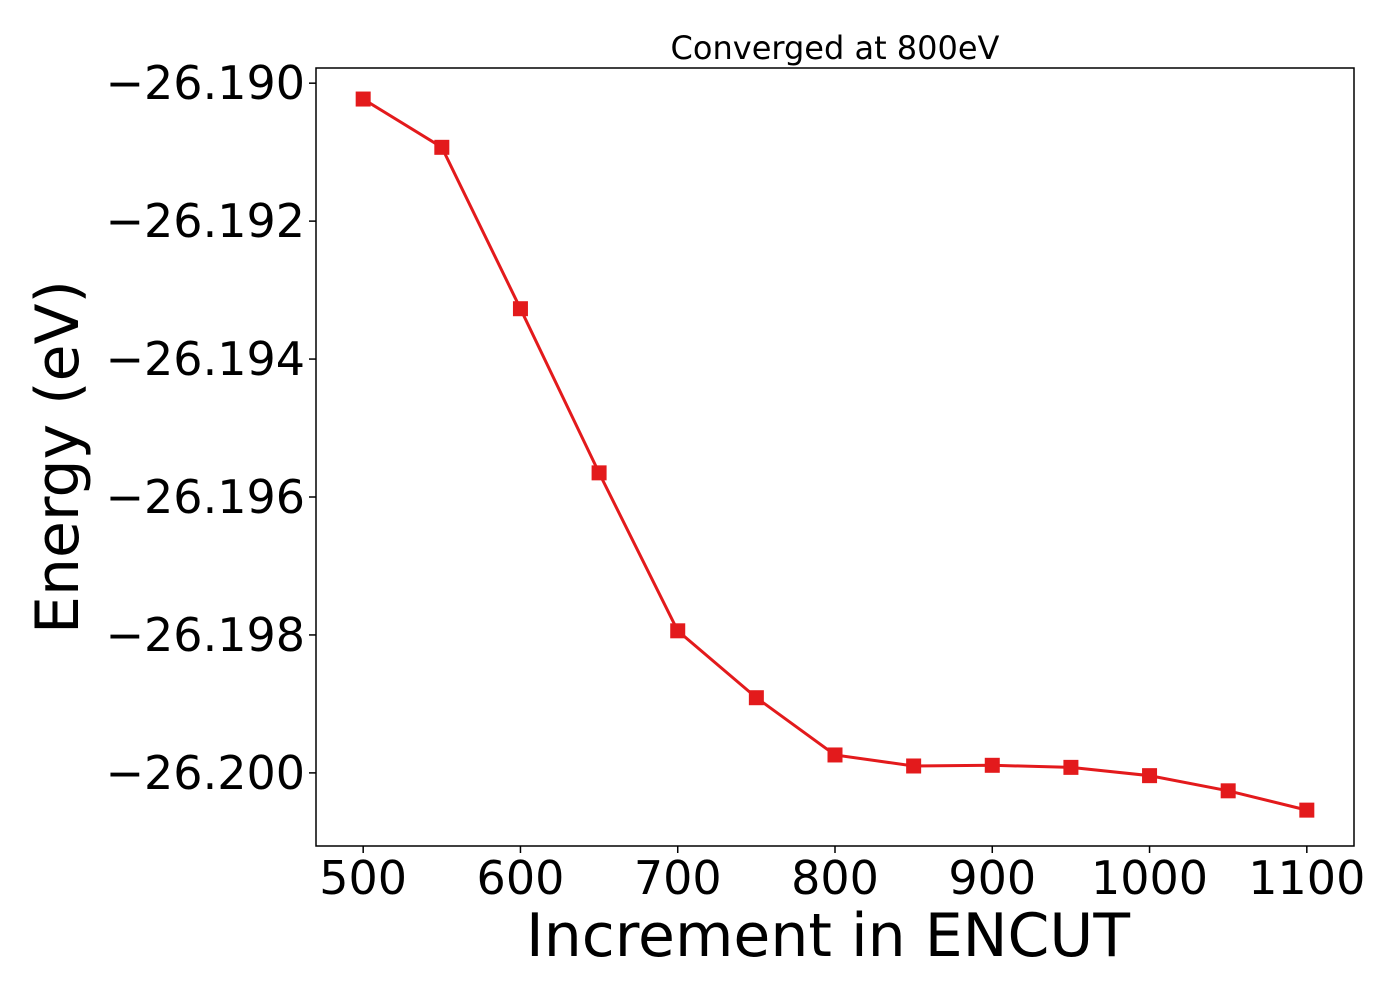 Image resolution: width=1400 pixels, height=1000 pixels. I want to click on y-tick-label: −26.198, so click(206, 635).